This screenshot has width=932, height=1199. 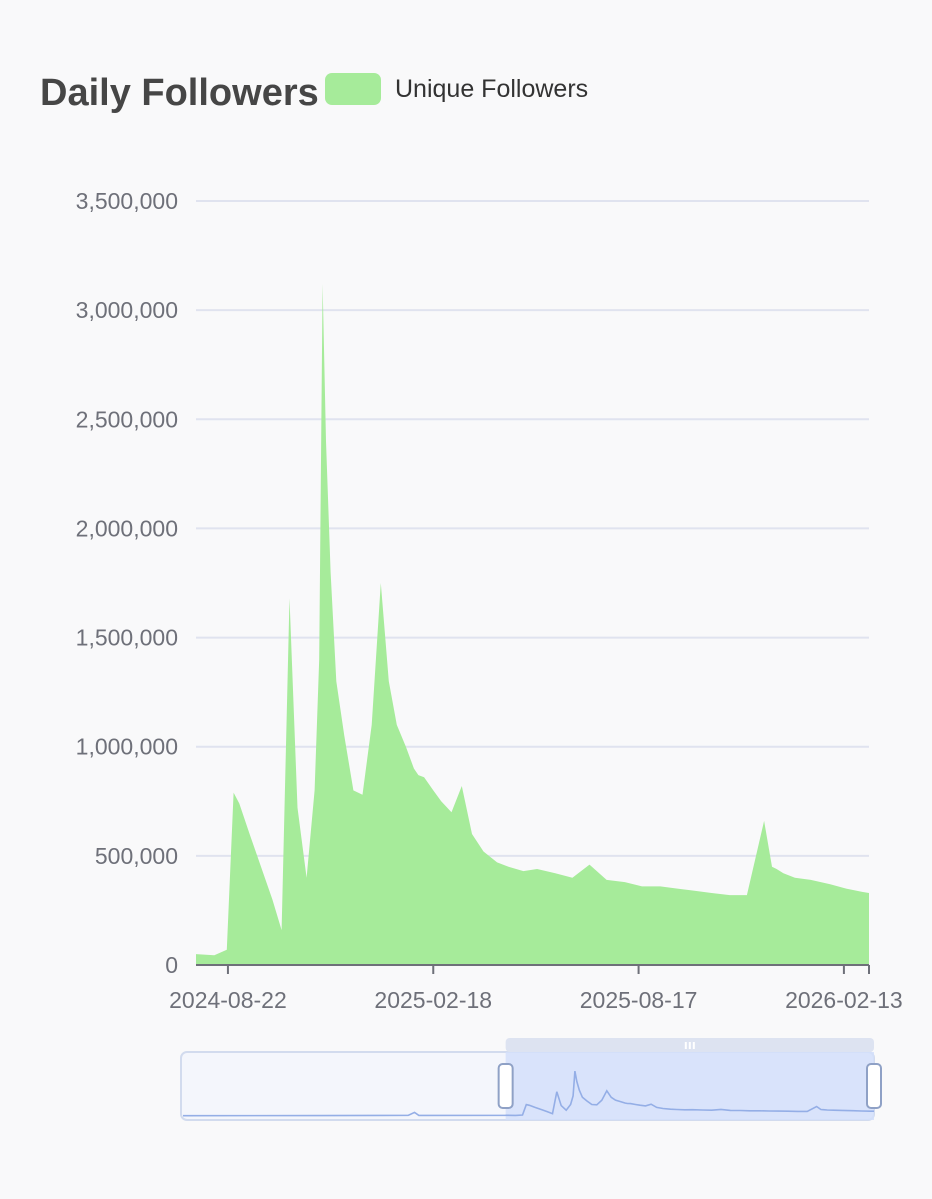 What do you see at coordinates (127, 310) in the screenshot?
I see `y-tick-label: 3,000,000` at bounding box center [127, 310].